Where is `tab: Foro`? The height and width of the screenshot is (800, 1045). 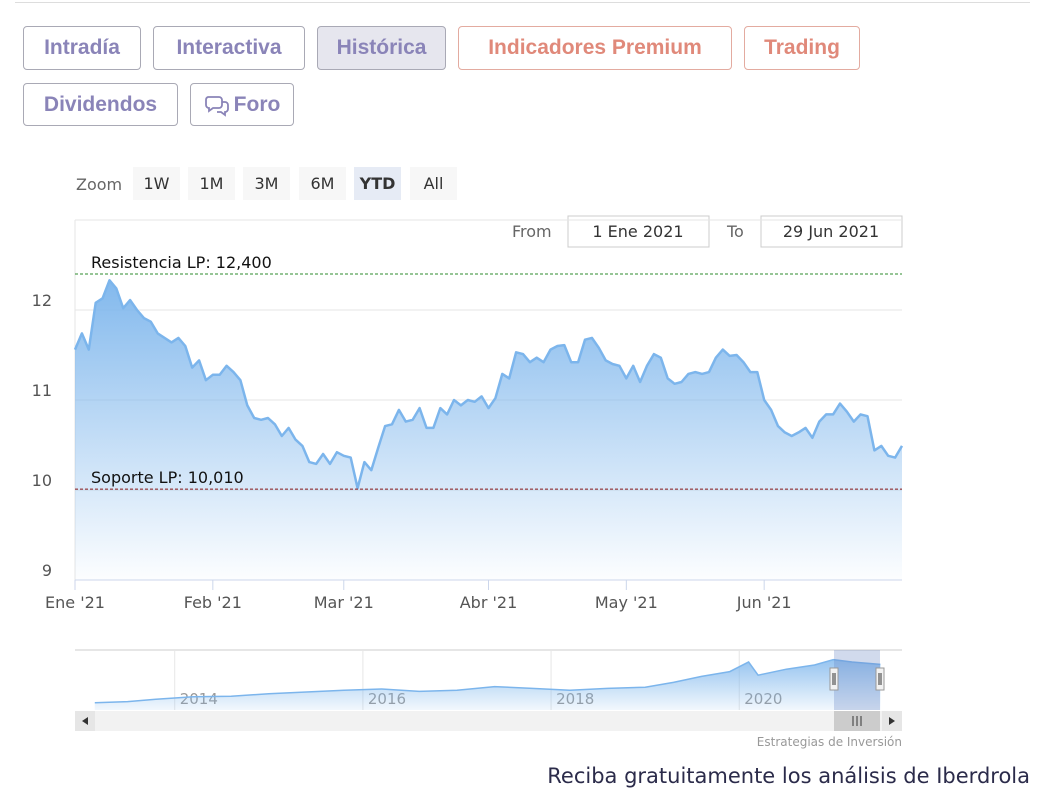 tab: Foro is located at coordinates (242, 104).